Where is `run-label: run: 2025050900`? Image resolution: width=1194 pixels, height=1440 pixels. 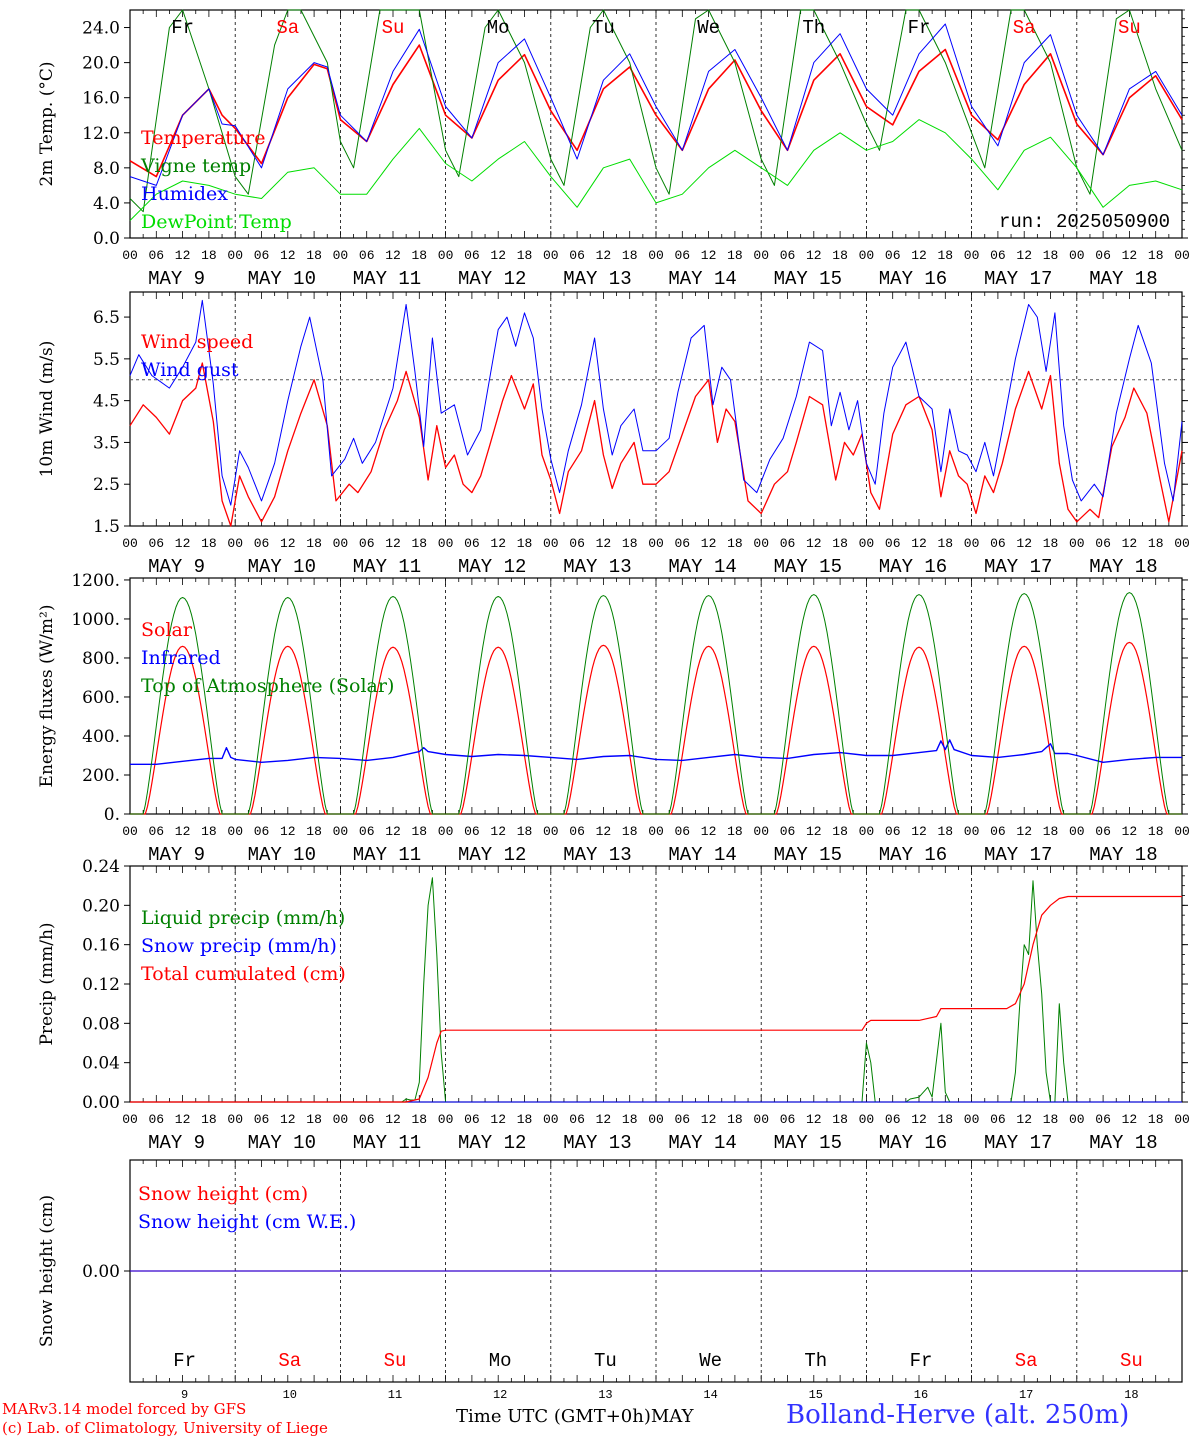 run-label: run: 2025050900 is located at coordinates (1084, 222).